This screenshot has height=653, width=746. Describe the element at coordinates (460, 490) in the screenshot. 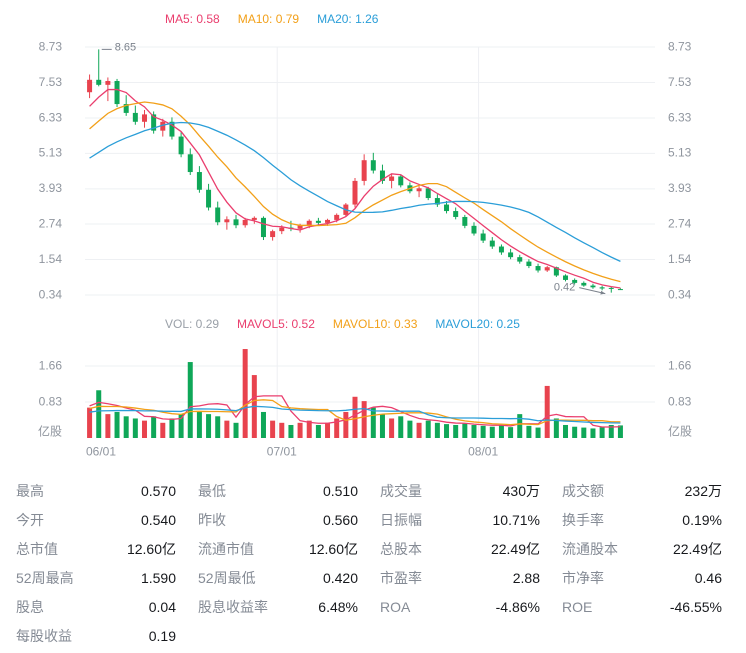

I see `stat-cell: 成交量 430万` at that location.